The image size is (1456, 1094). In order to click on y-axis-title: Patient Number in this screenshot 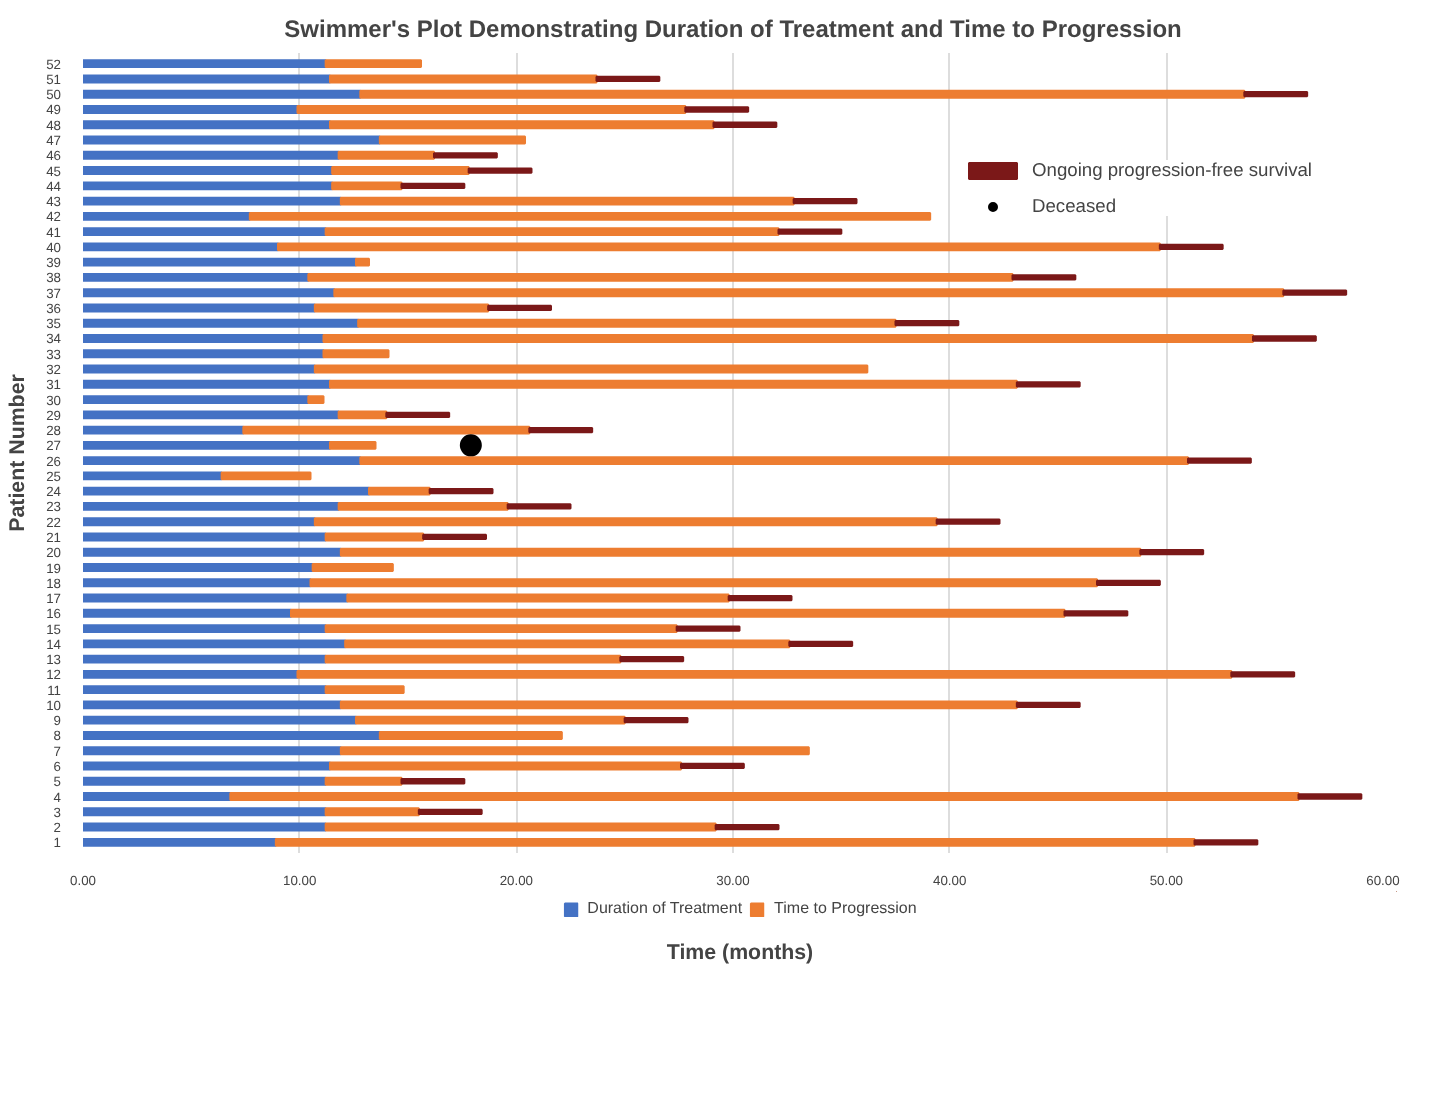, I will do `click(18, 453)`.